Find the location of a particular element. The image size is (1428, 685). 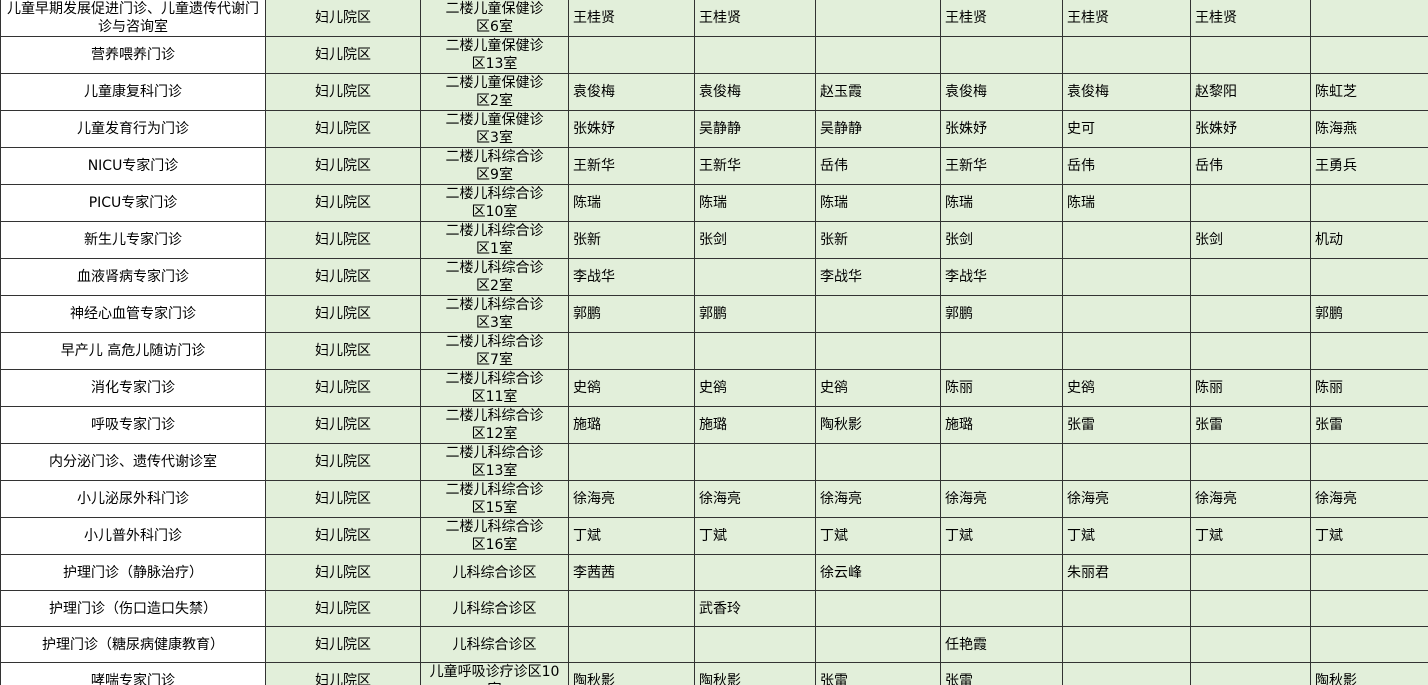

doctor-cell: 王新华 is located at coordinates (631, 166).